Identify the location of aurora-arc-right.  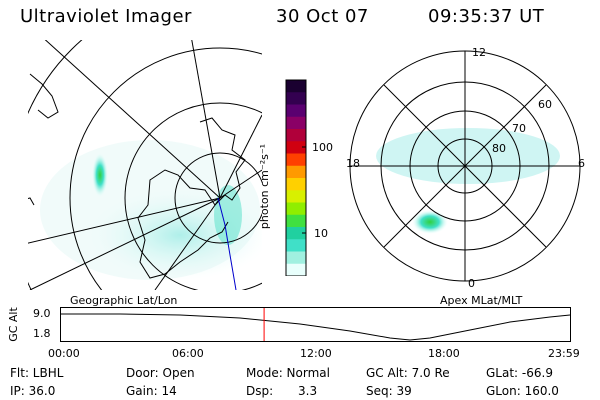
(228, 215).